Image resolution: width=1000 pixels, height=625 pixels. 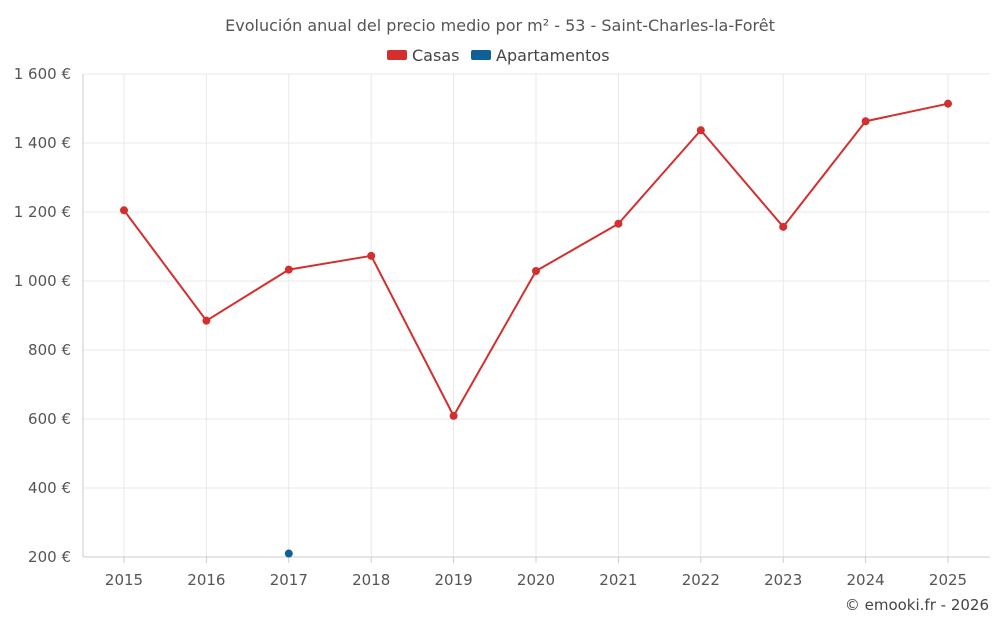 What do you see at coordinates (42, 143) in the screenshot?
I see `y-tick-label: 1 400 €` at bounding box center [42, 143].